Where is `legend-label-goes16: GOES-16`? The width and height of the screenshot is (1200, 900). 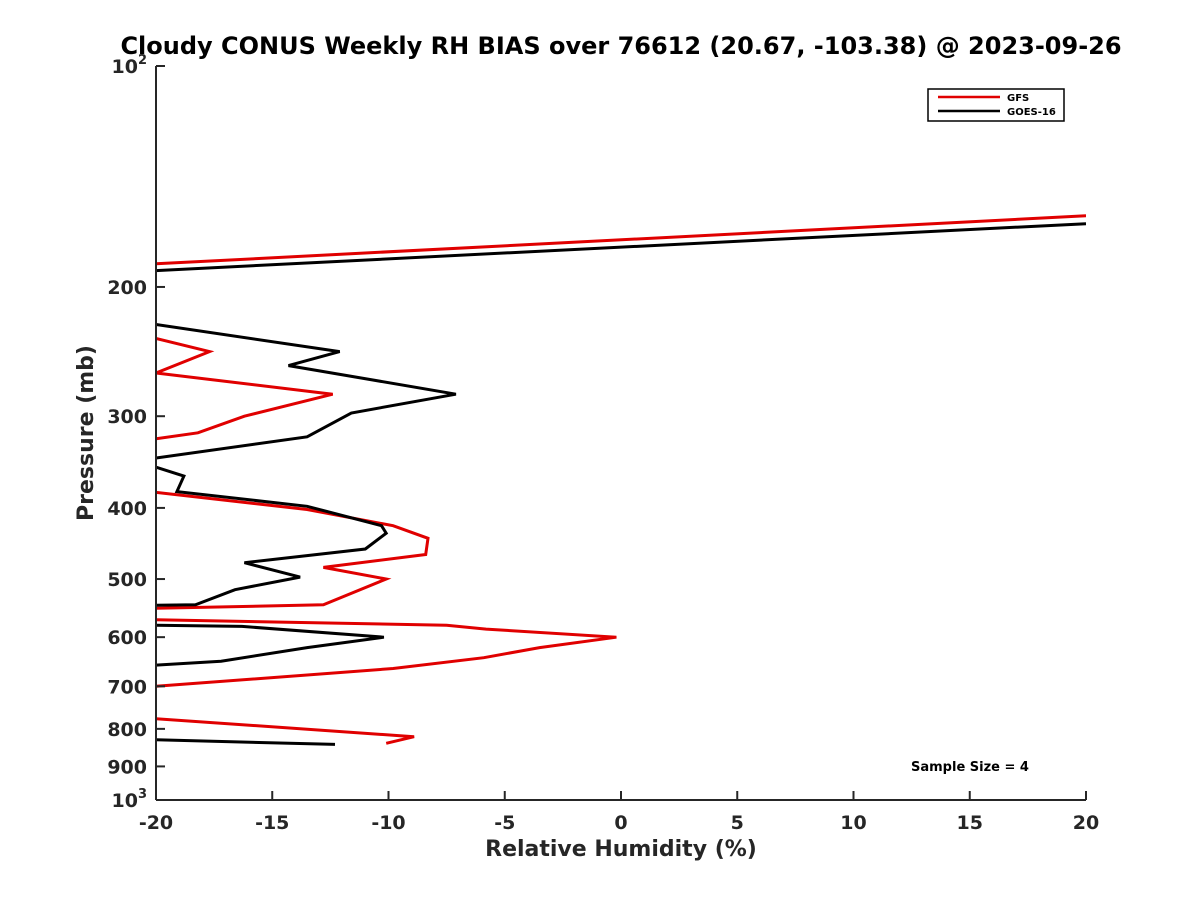
legend-label-goes16: GOES-16 is located at coordinates (1031, 112).